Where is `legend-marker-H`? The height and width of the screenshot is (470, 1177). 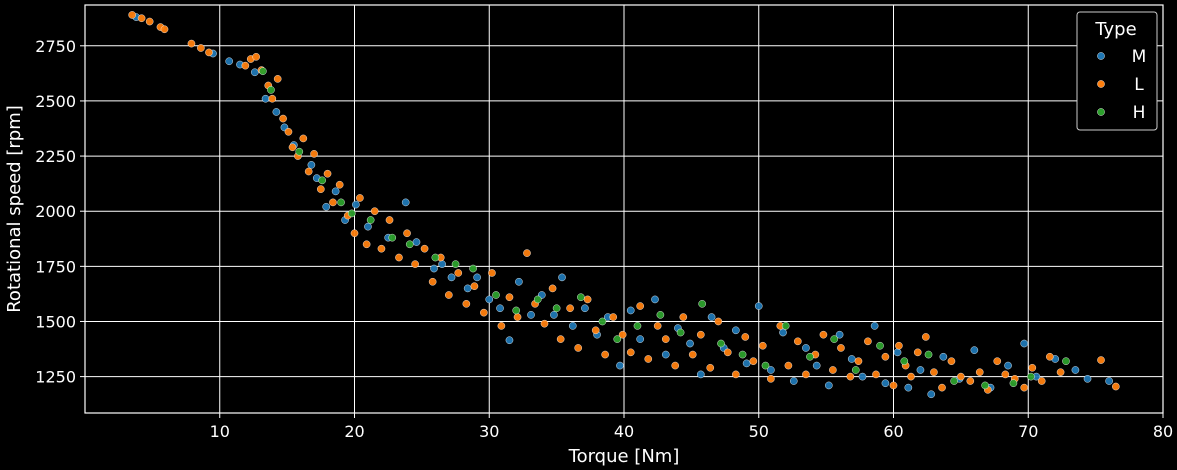 legend-marker-H is located at coordinates (1101, 112).